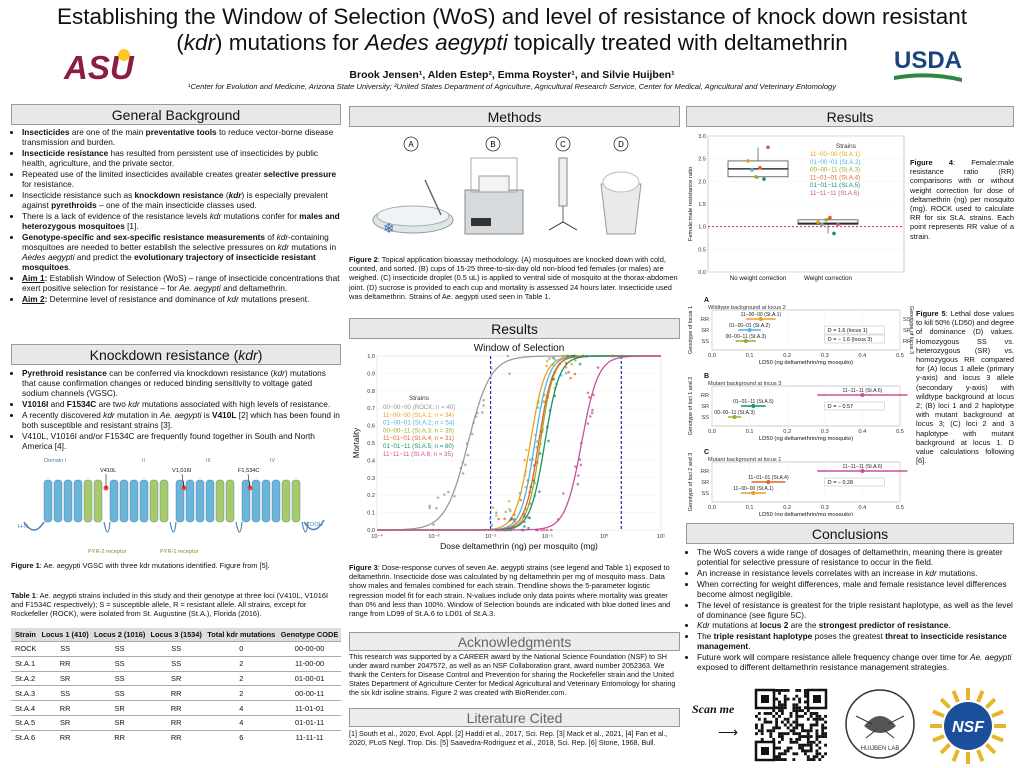  Describe the element at coordinates (705, 320) in the screenshot. I see `ld-row-genotype: RR` at that location.